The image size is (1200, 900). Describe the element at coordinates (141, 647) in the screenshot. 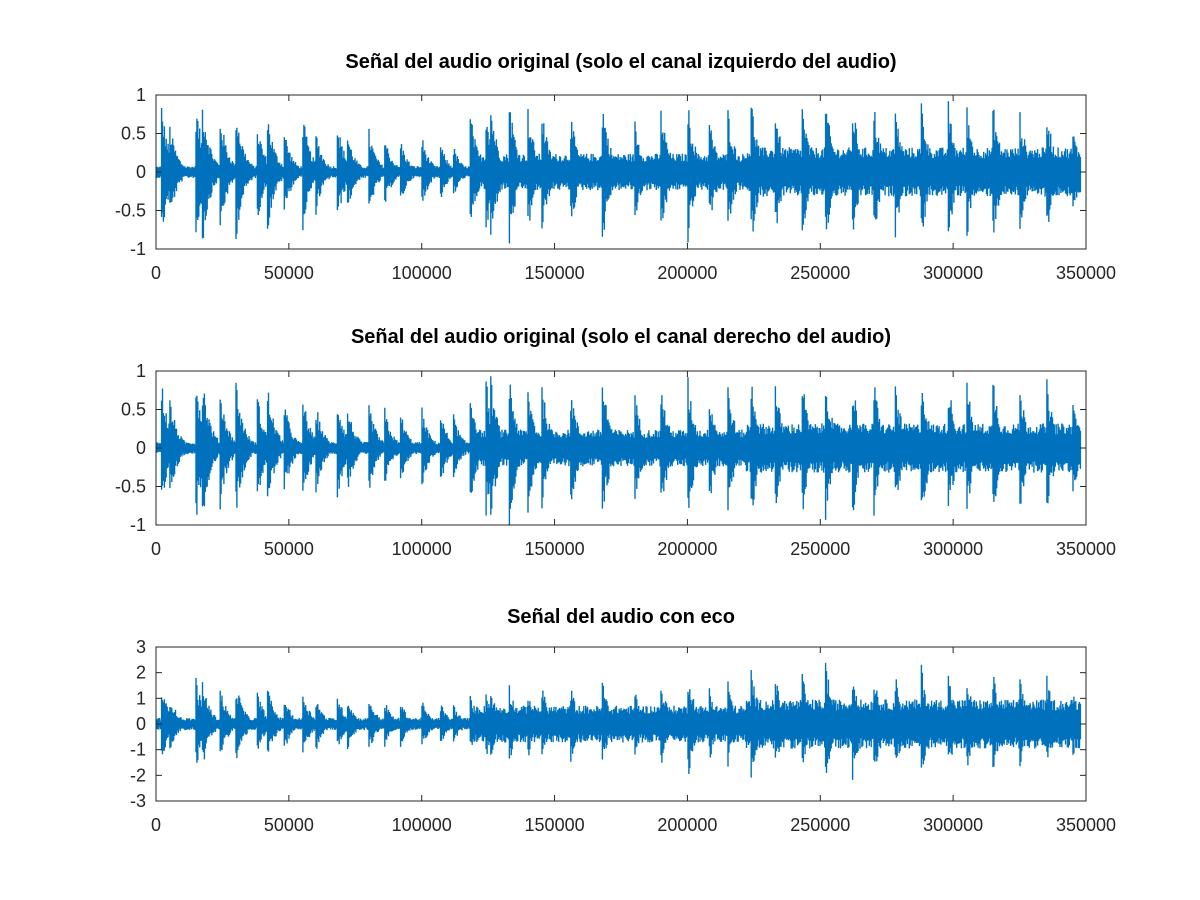

I see `y-tick-label: 3` at that location.